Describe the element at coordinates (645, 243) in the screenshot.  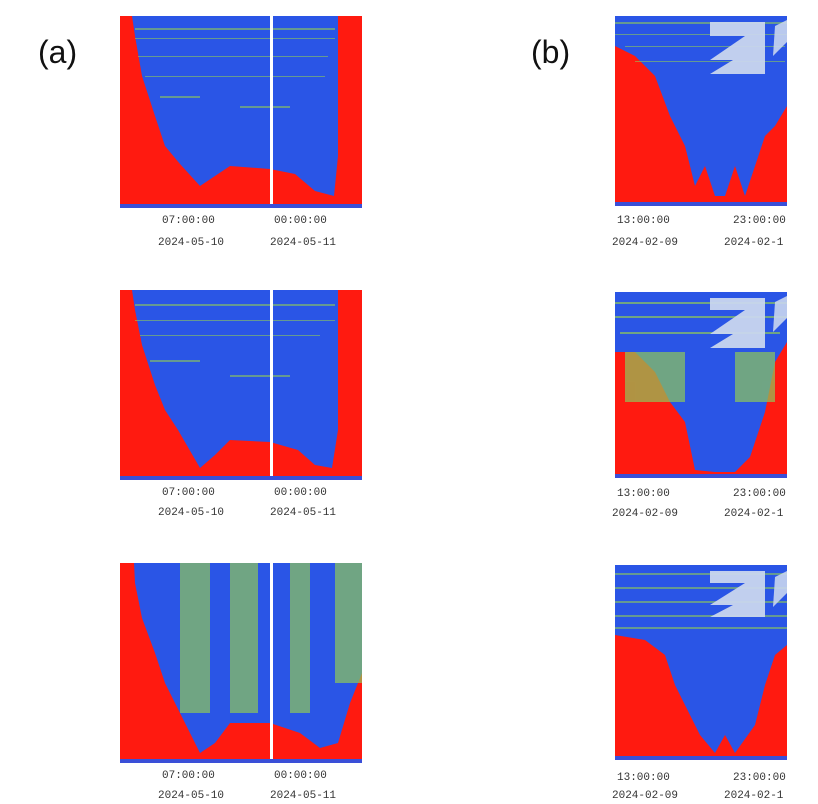
I see `b1-date-label-1: 2024-02-09` at that location.